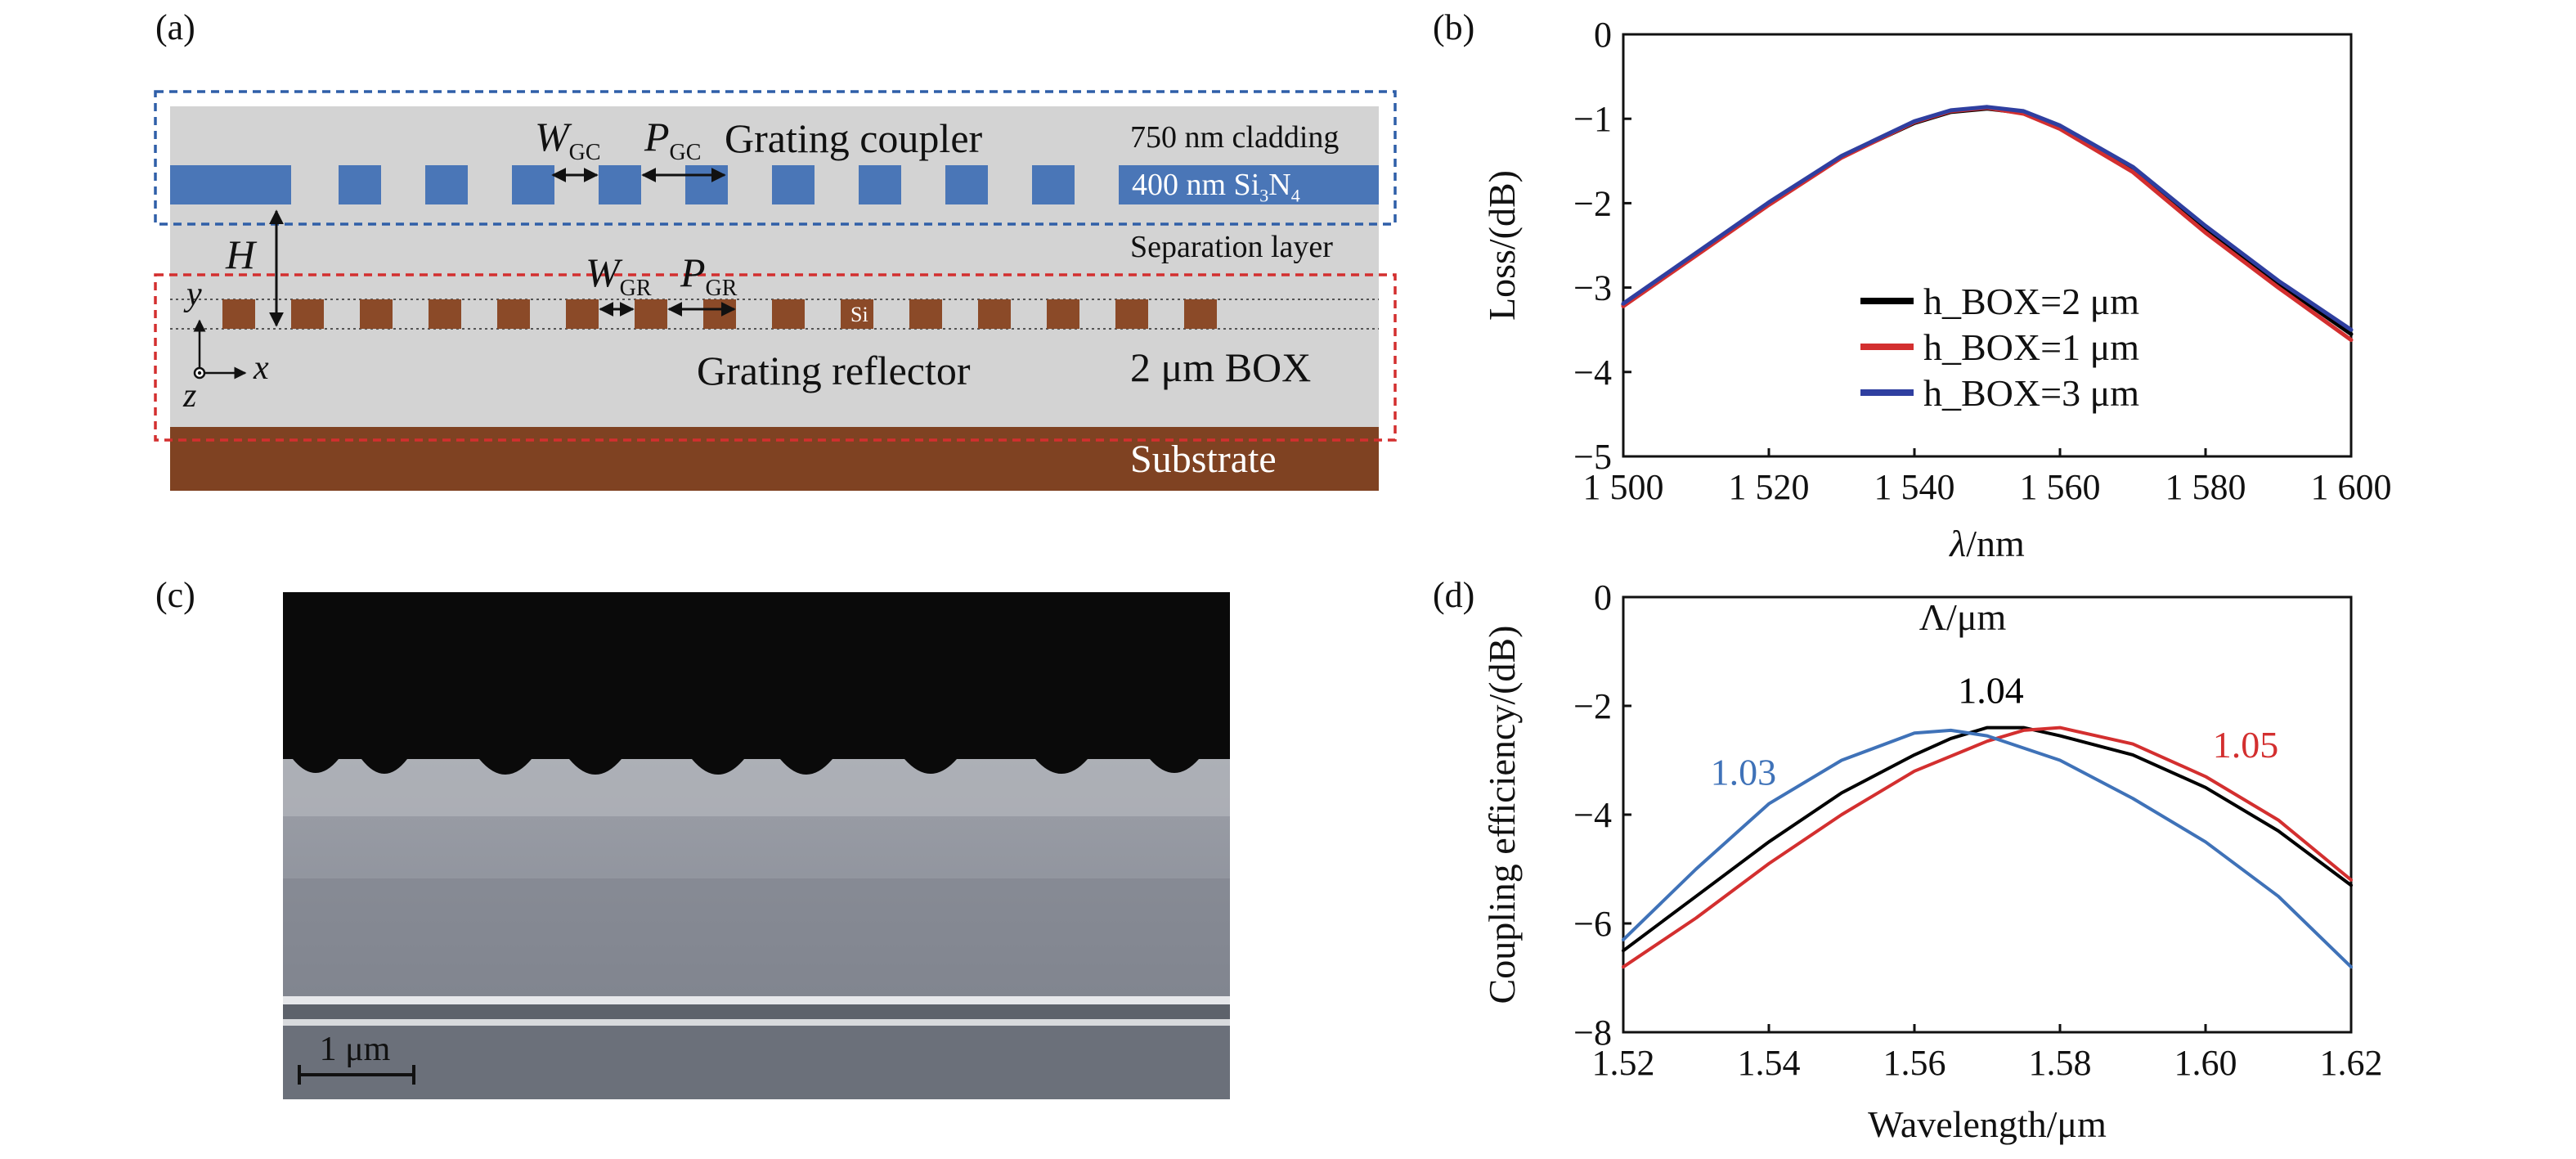 The image size is (2576, 1159). What do you see at coordinates (194, 294) in the screenshot?
I see `axis-y-label: y` at bounding box center [194, 294].